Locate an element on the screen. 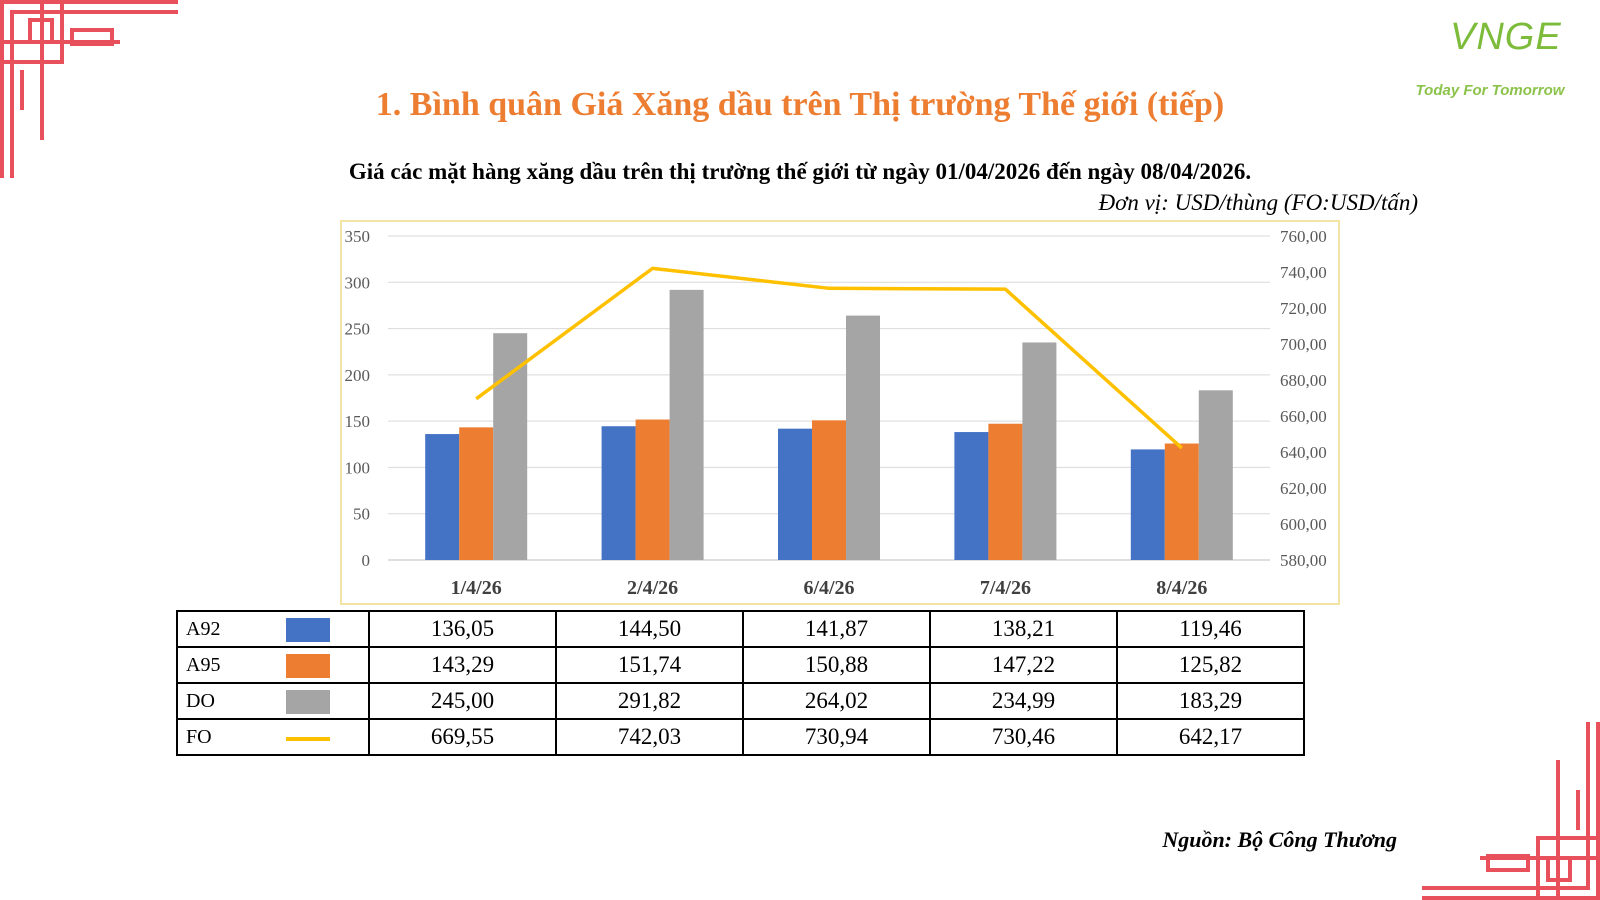  table-value: 136,05 is located at coordinates (462, 629).